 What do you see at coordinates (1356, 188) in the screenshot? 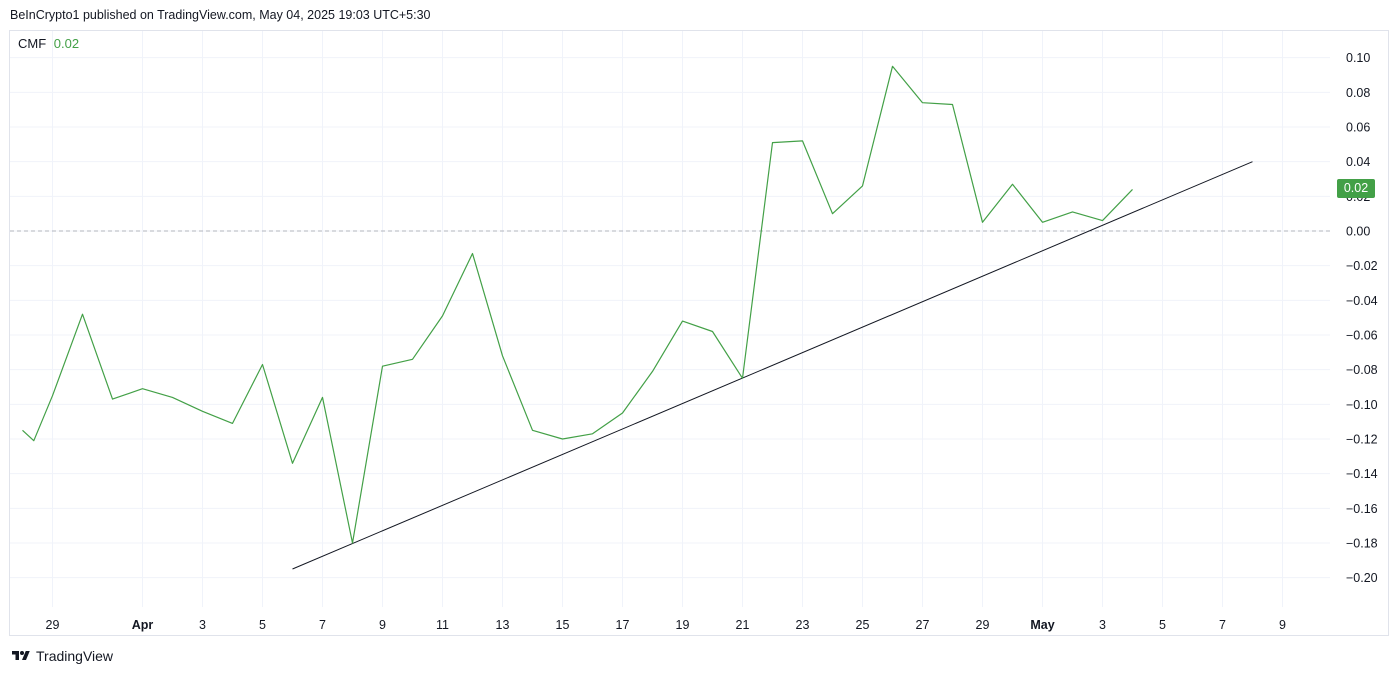
I see `last-value-badge: 0.02` at bounding box center [1356, 188].